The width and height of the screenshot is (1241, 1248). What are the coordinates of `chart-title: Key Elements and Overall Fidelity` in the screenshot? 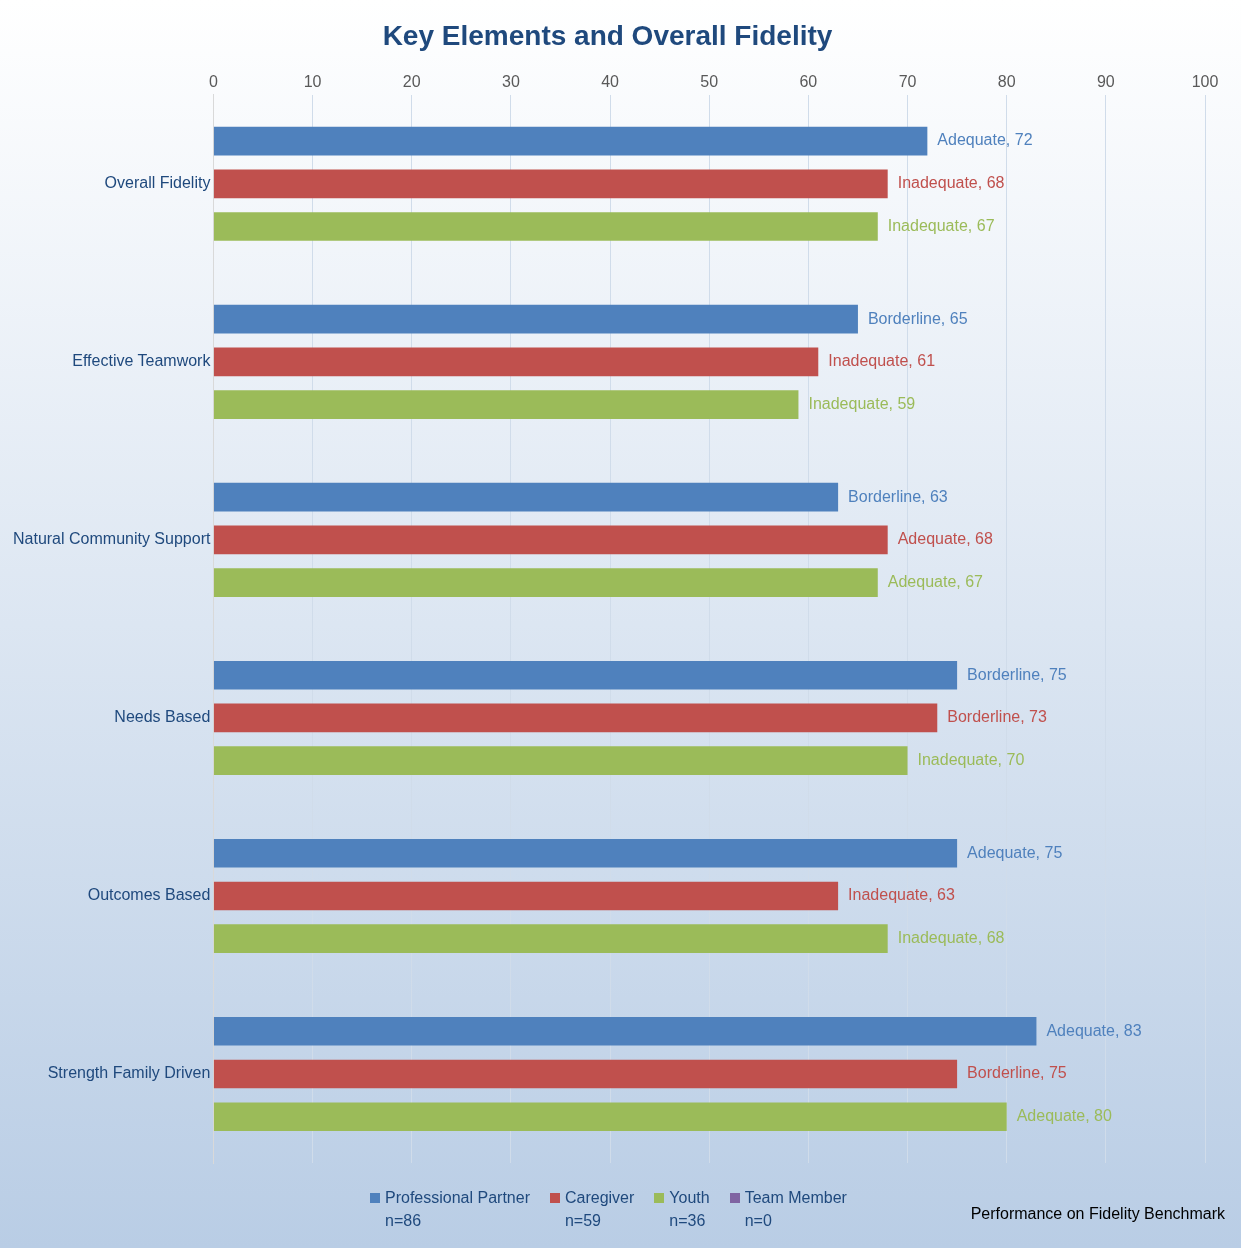 It's located at (607, 35).